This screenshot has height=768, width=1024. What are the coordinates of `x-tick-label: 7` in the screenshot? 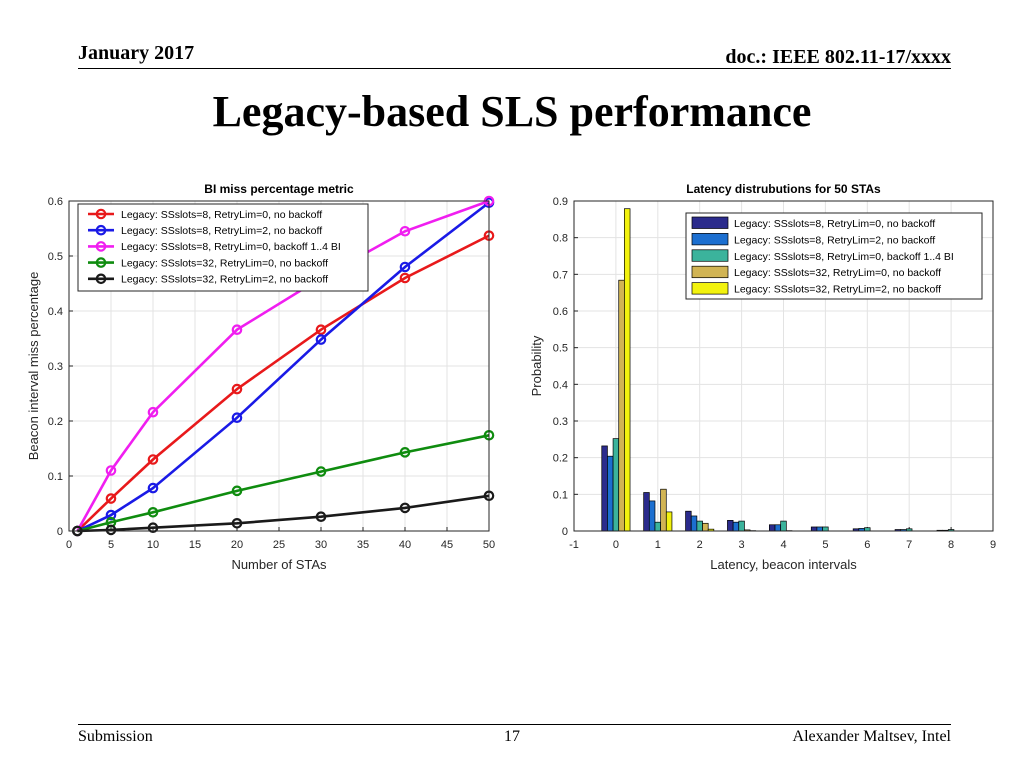 It's located at (909, 545).